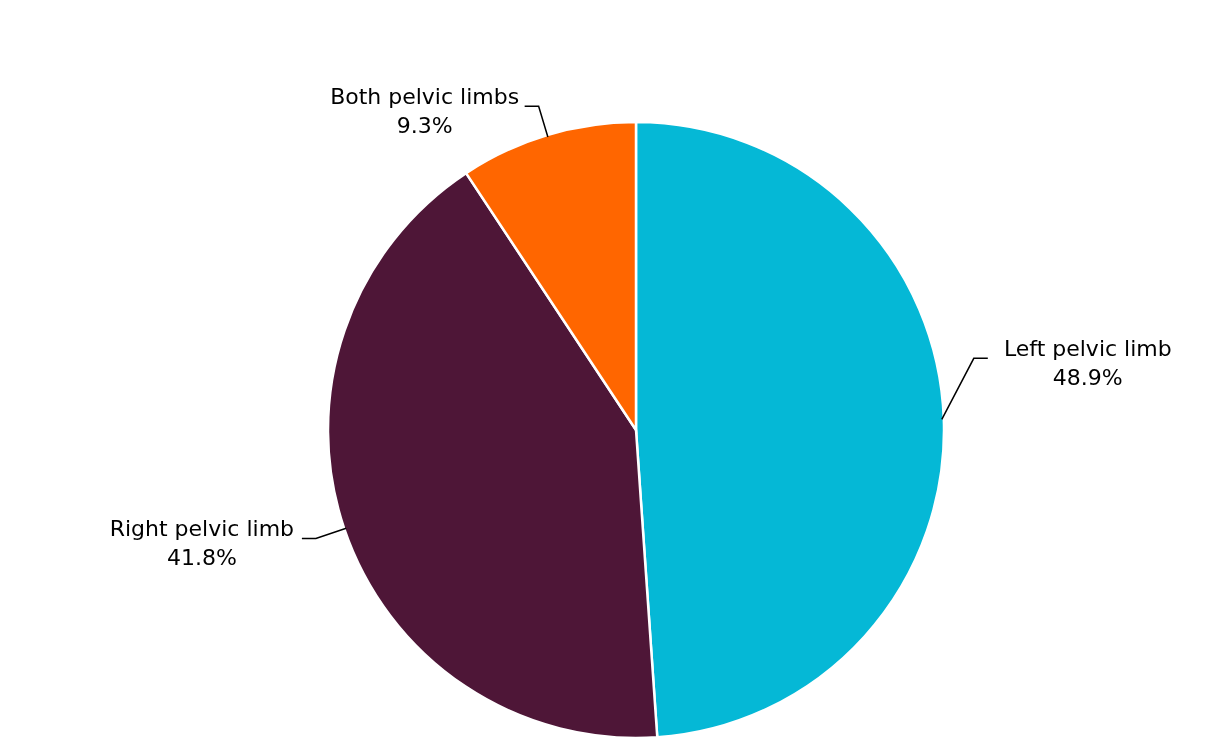 The height and width of the screenshot is (740, 1205). I want to click on data-label: 9.3%, so click(424, 126).